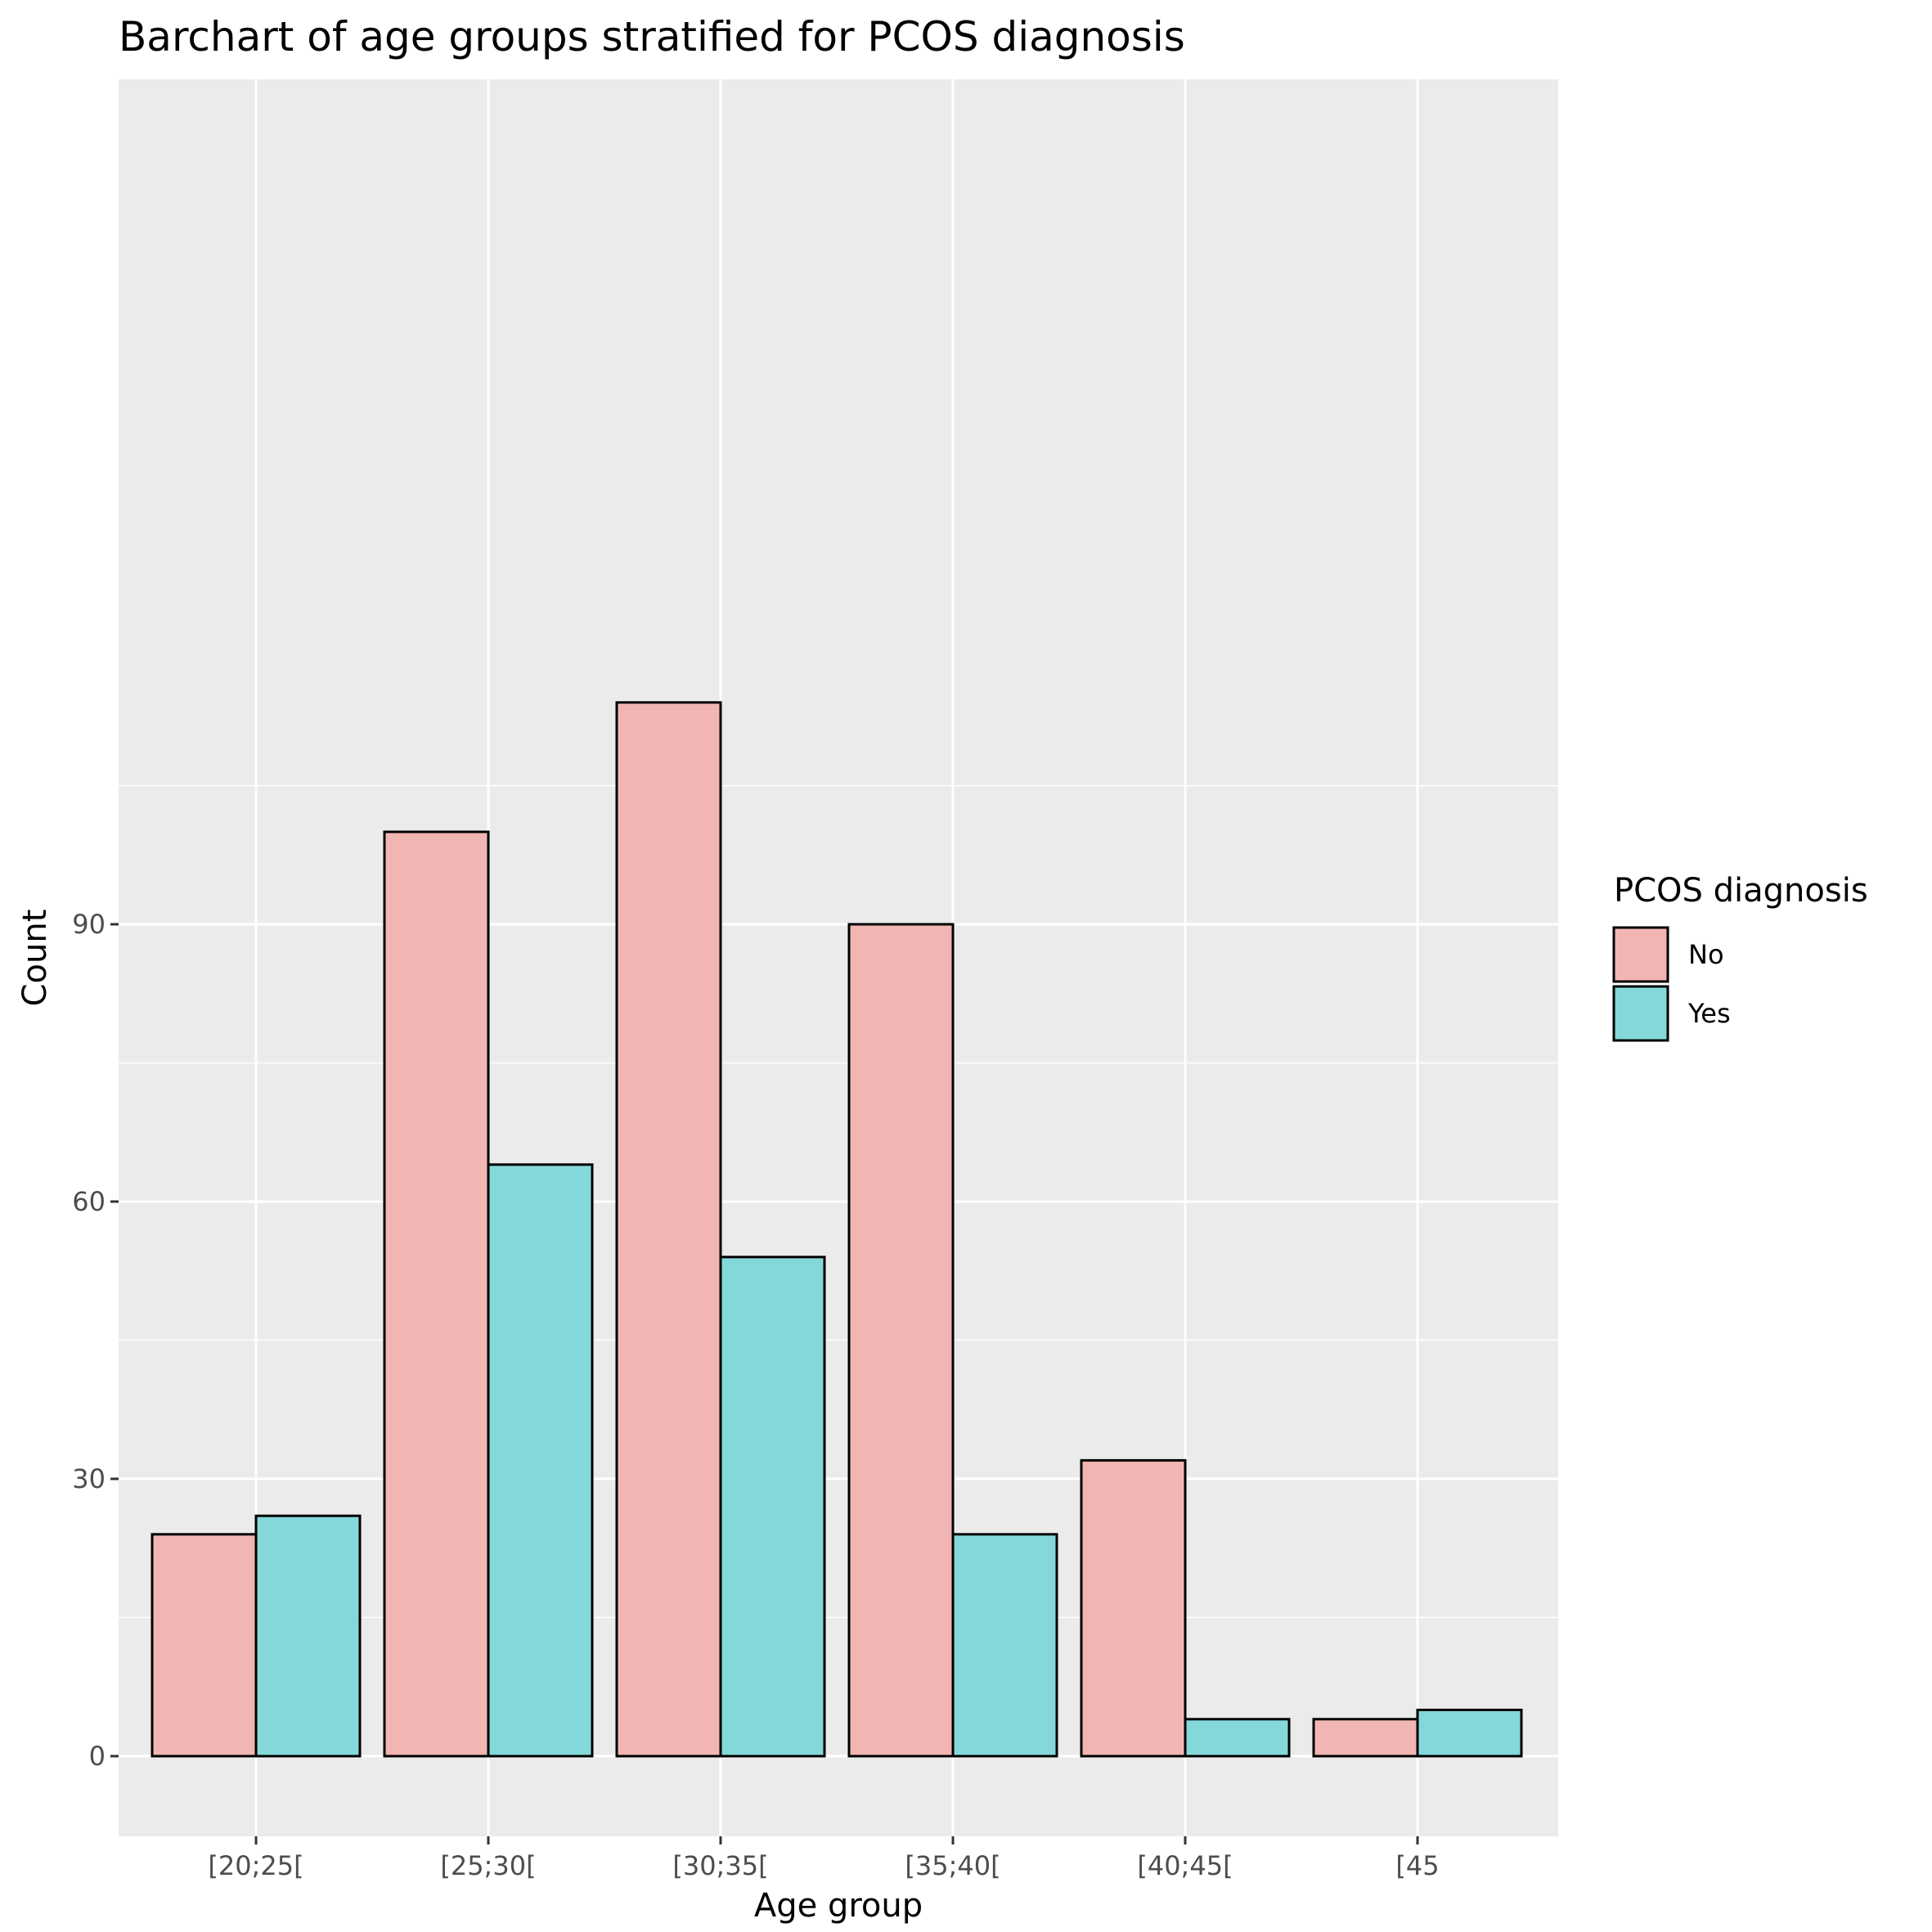  Describe the element at coordinates (97, 1757) in the screenshot. I see `y-tick-label: 0` at that location.